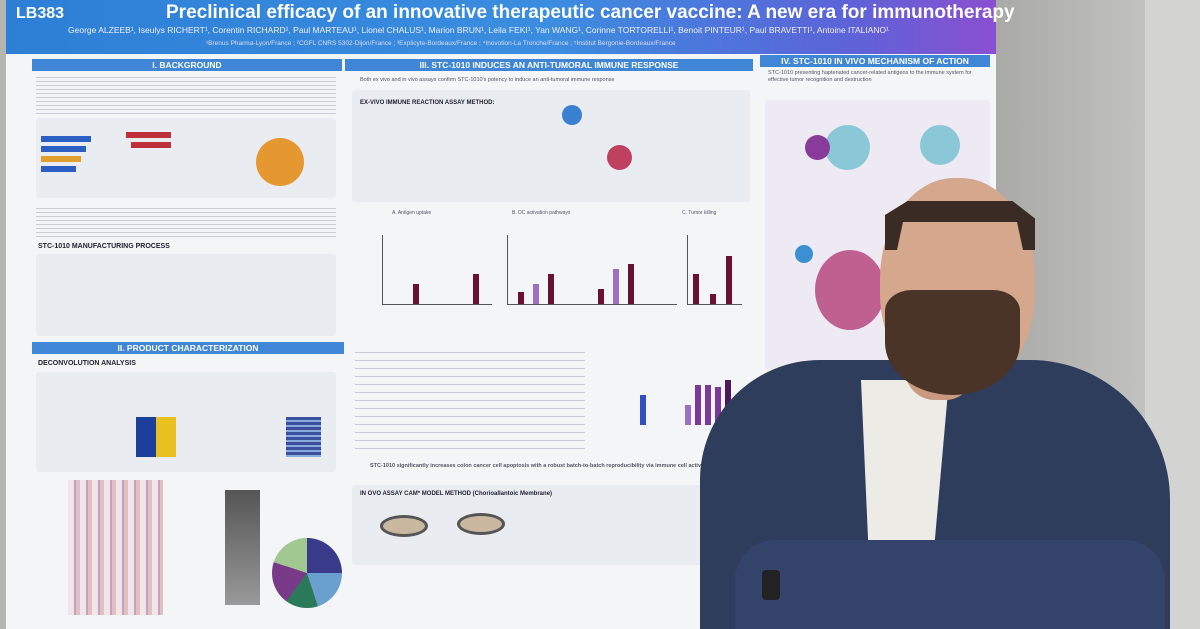 The image size is (1200, 629). What do you see at coordinates (307, 573) in the screenshot?
I see `pie-chart` at bounding box center [307, 573].